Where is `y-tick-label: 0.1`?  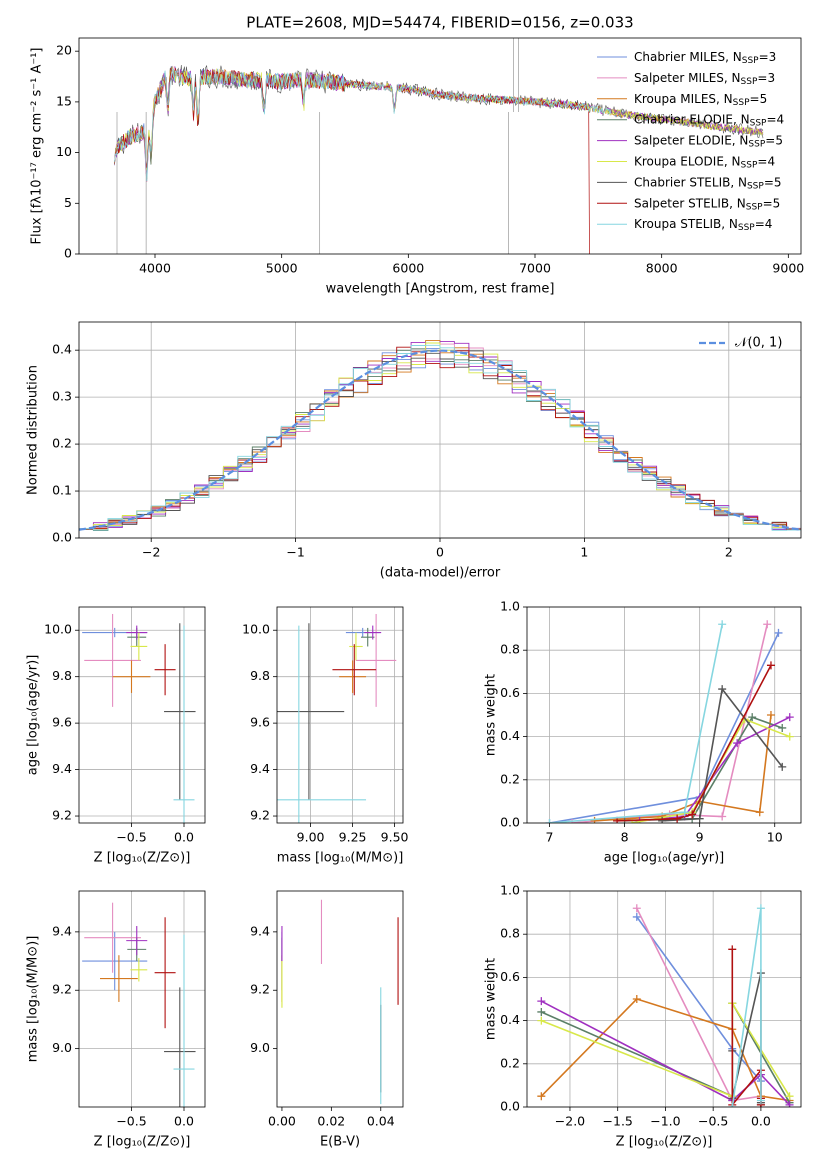 y-tick-label: 0.1 is located at coordinates (62, 490).